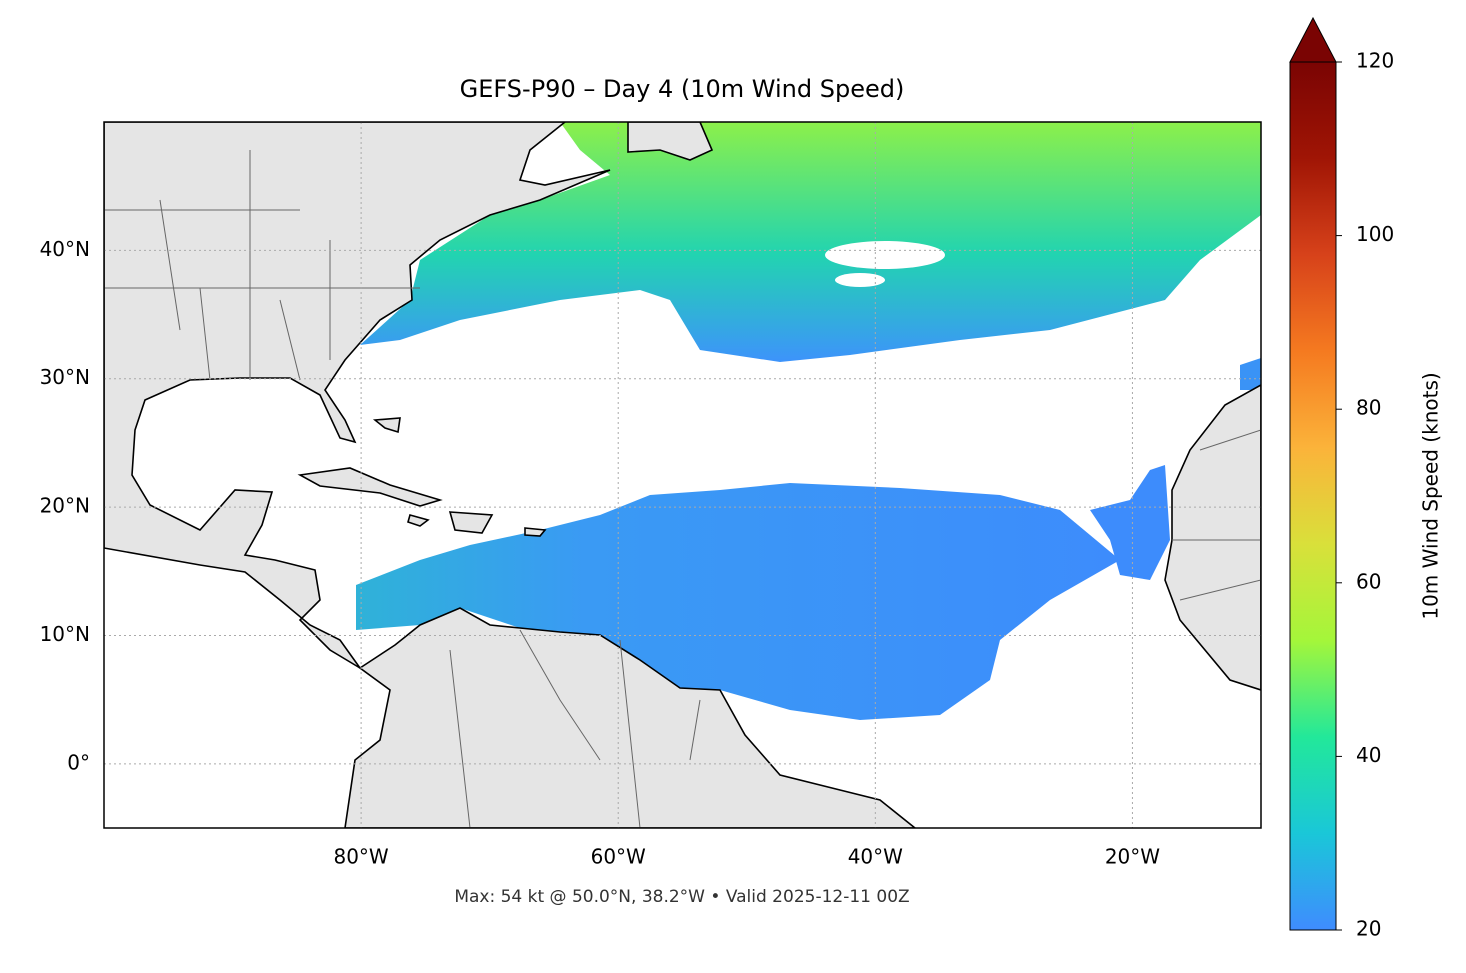 Image resolution: width=1466 pixels, height=973 pixels. I want to click on x-tick-label: 80°W, so click(360, 857).